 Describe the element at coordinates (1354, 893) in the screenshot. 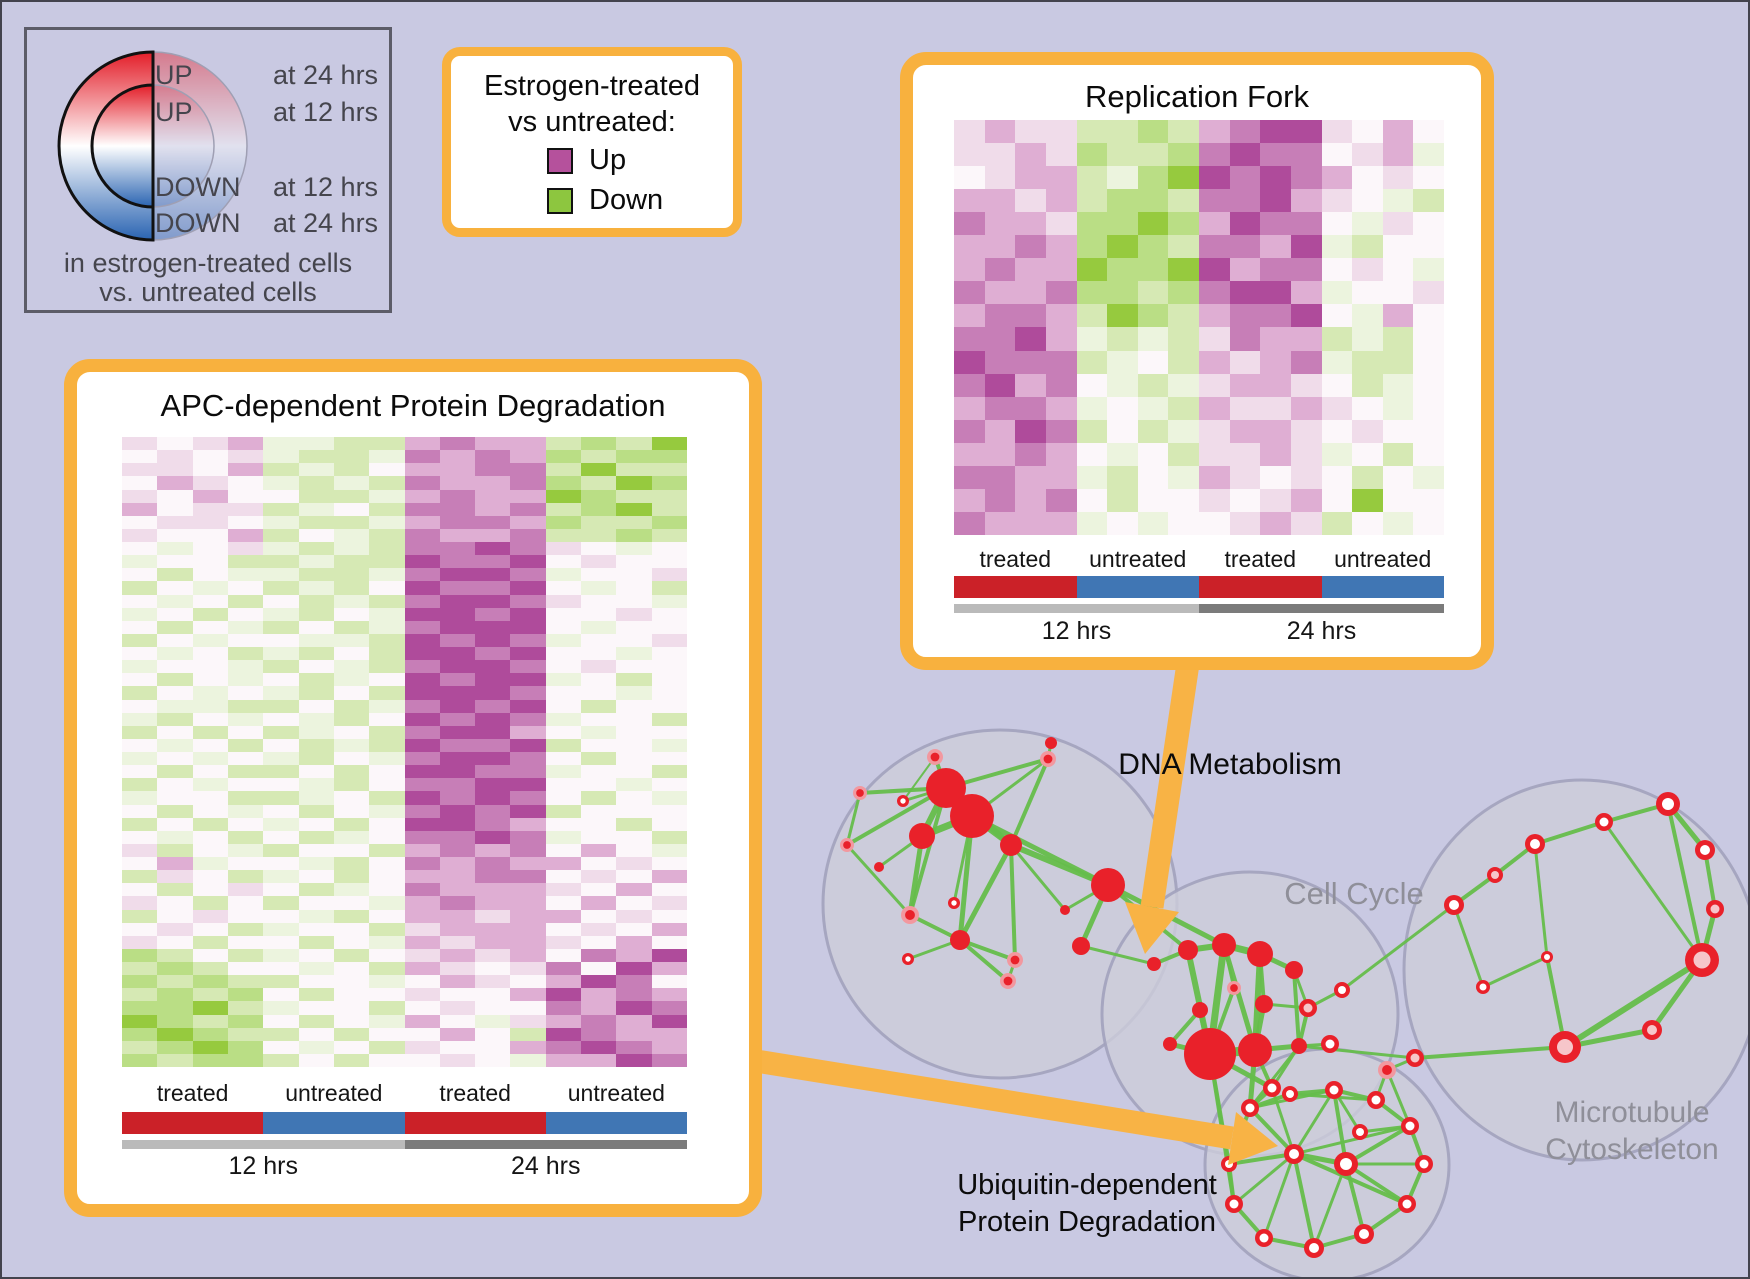

I see `cluster-label: Cell Cycle` at that location.